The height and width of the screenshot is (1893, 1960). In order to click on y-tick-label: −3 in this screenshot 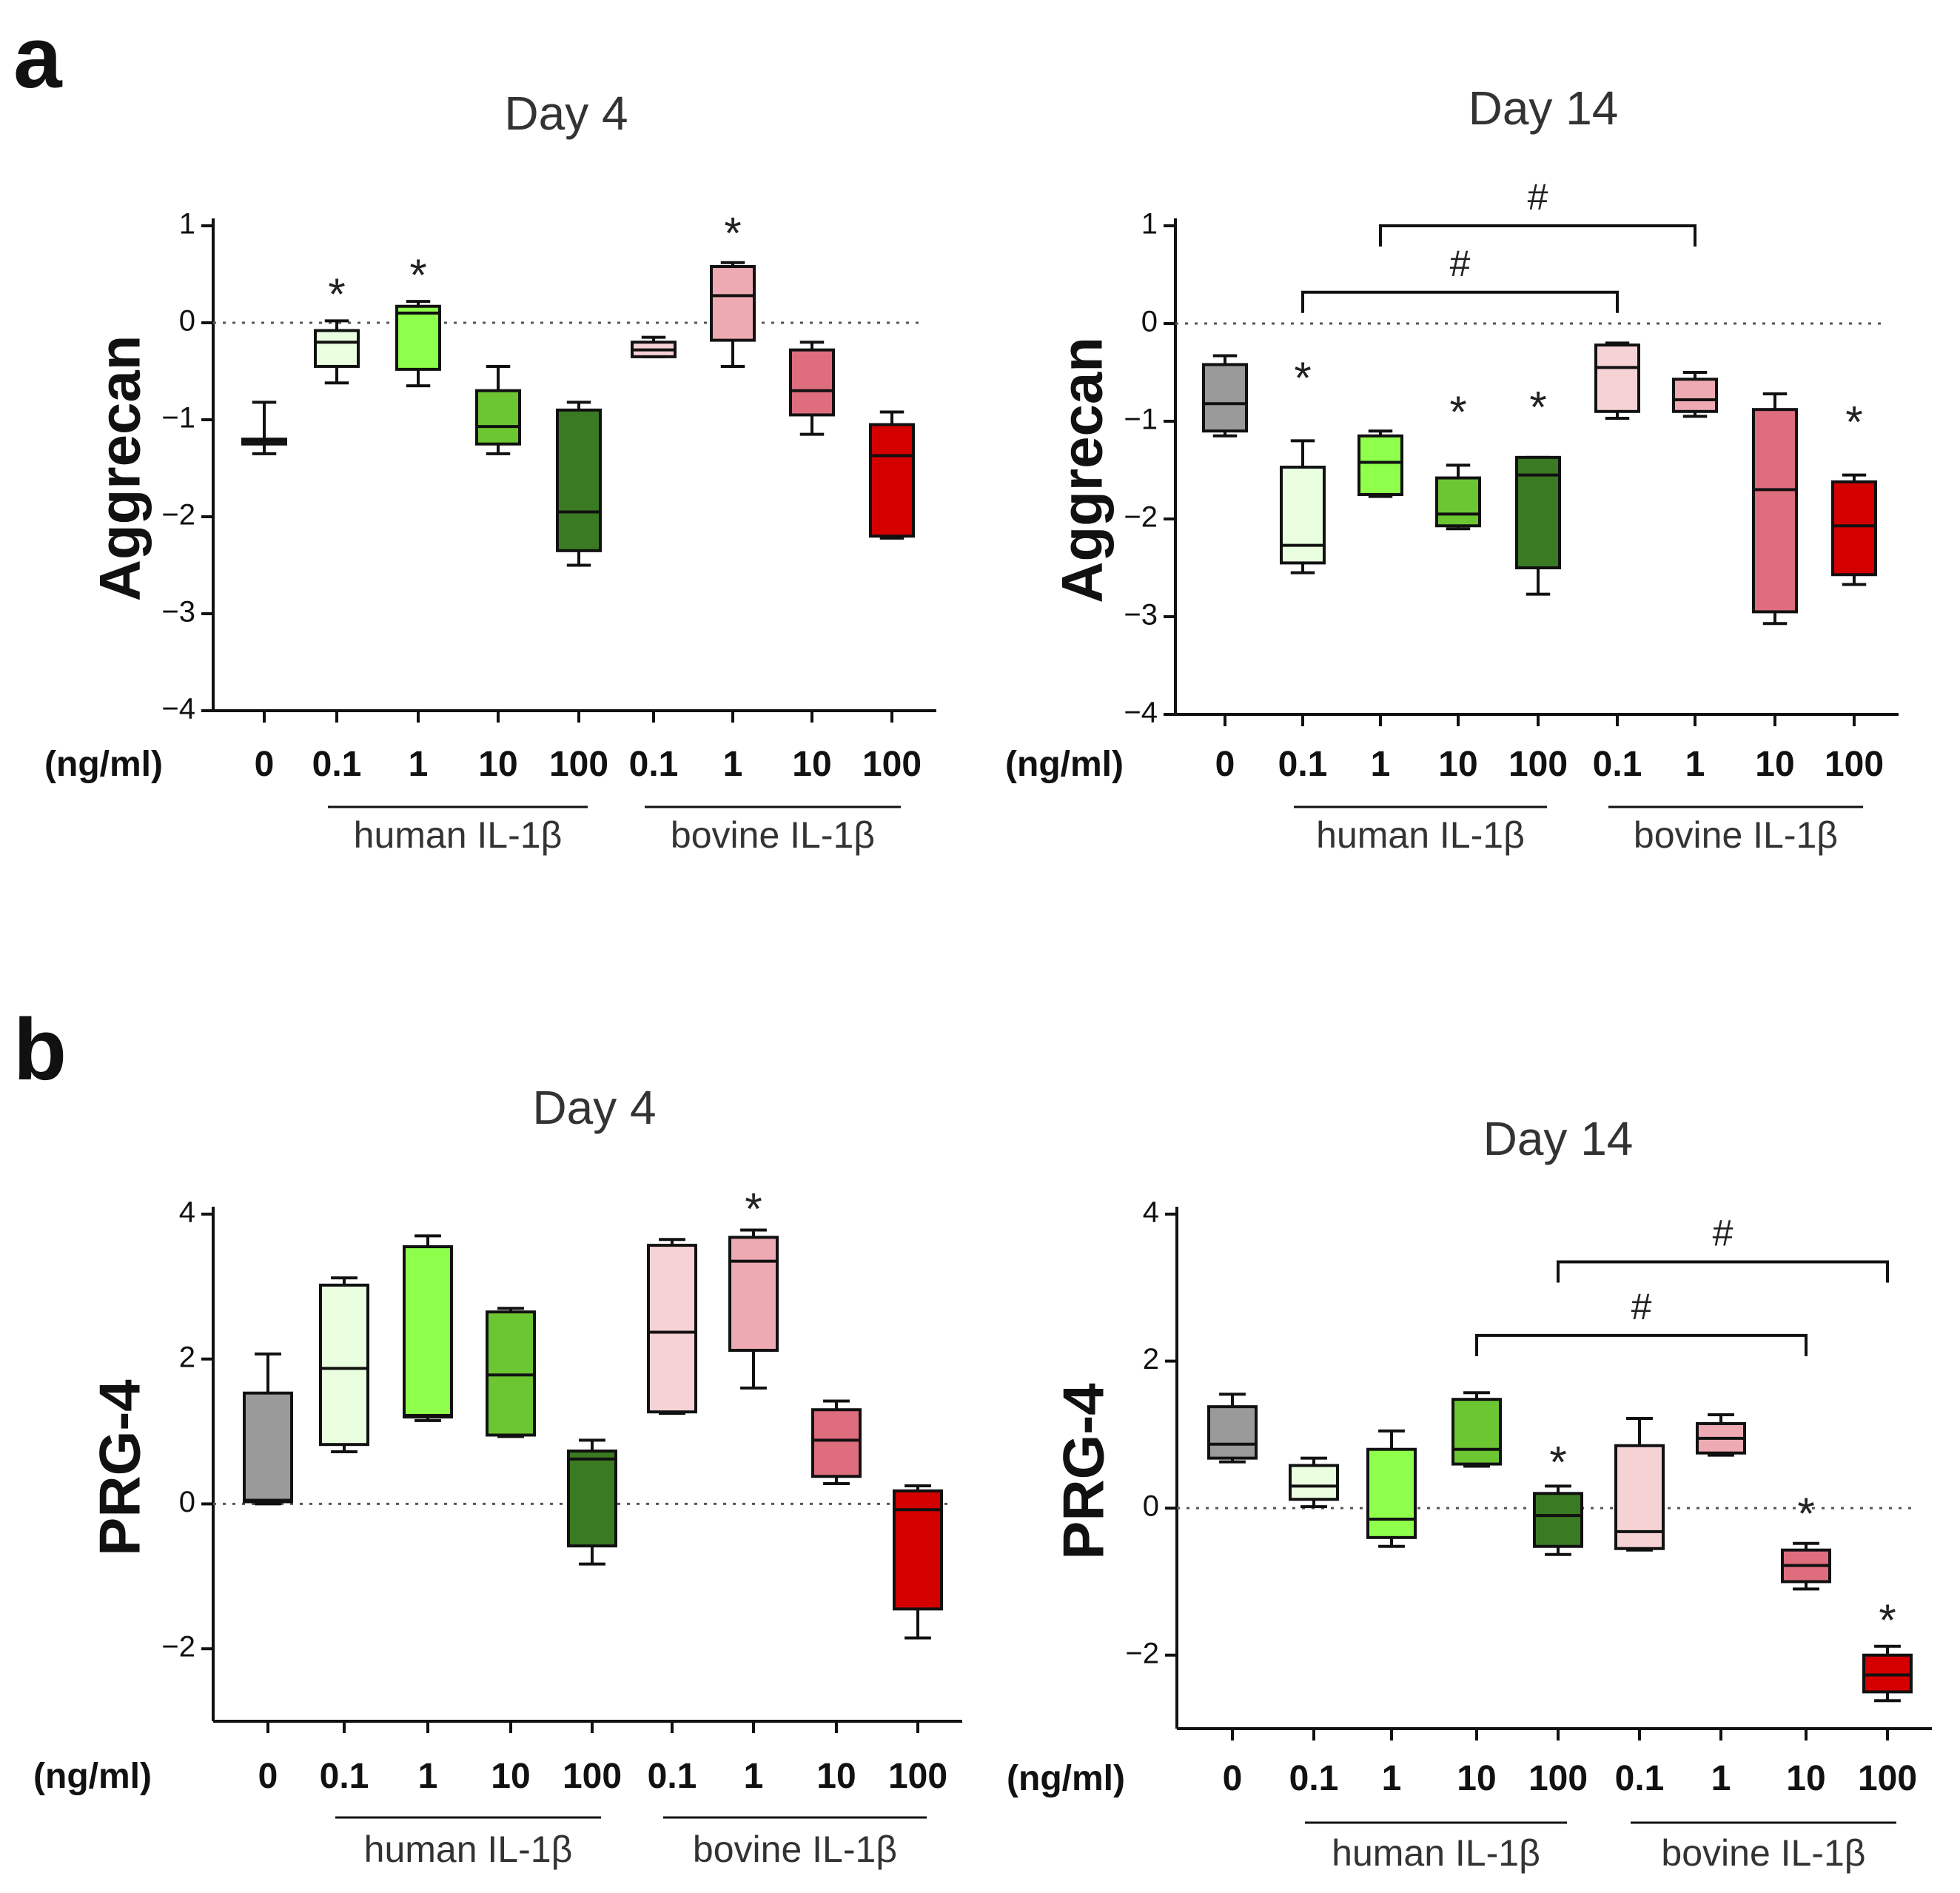, I will do `click(178, 613)`.